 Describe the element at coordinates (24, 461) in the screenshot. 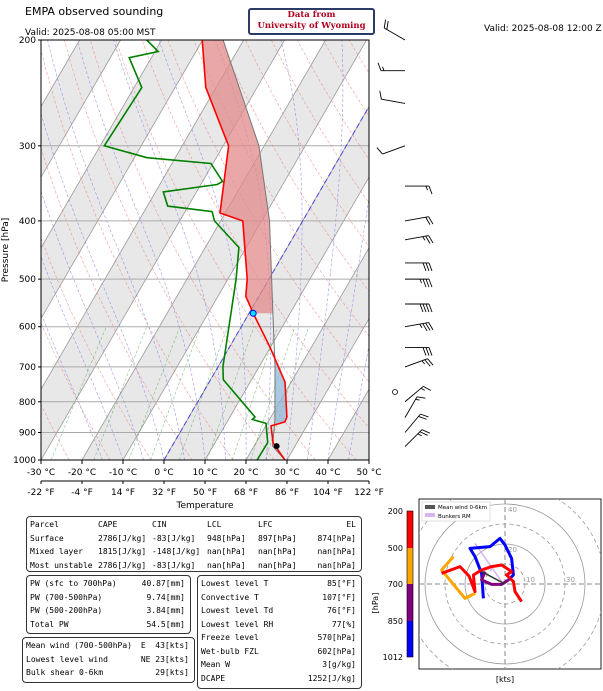

I see `y-tick-label: 1000` at that location.